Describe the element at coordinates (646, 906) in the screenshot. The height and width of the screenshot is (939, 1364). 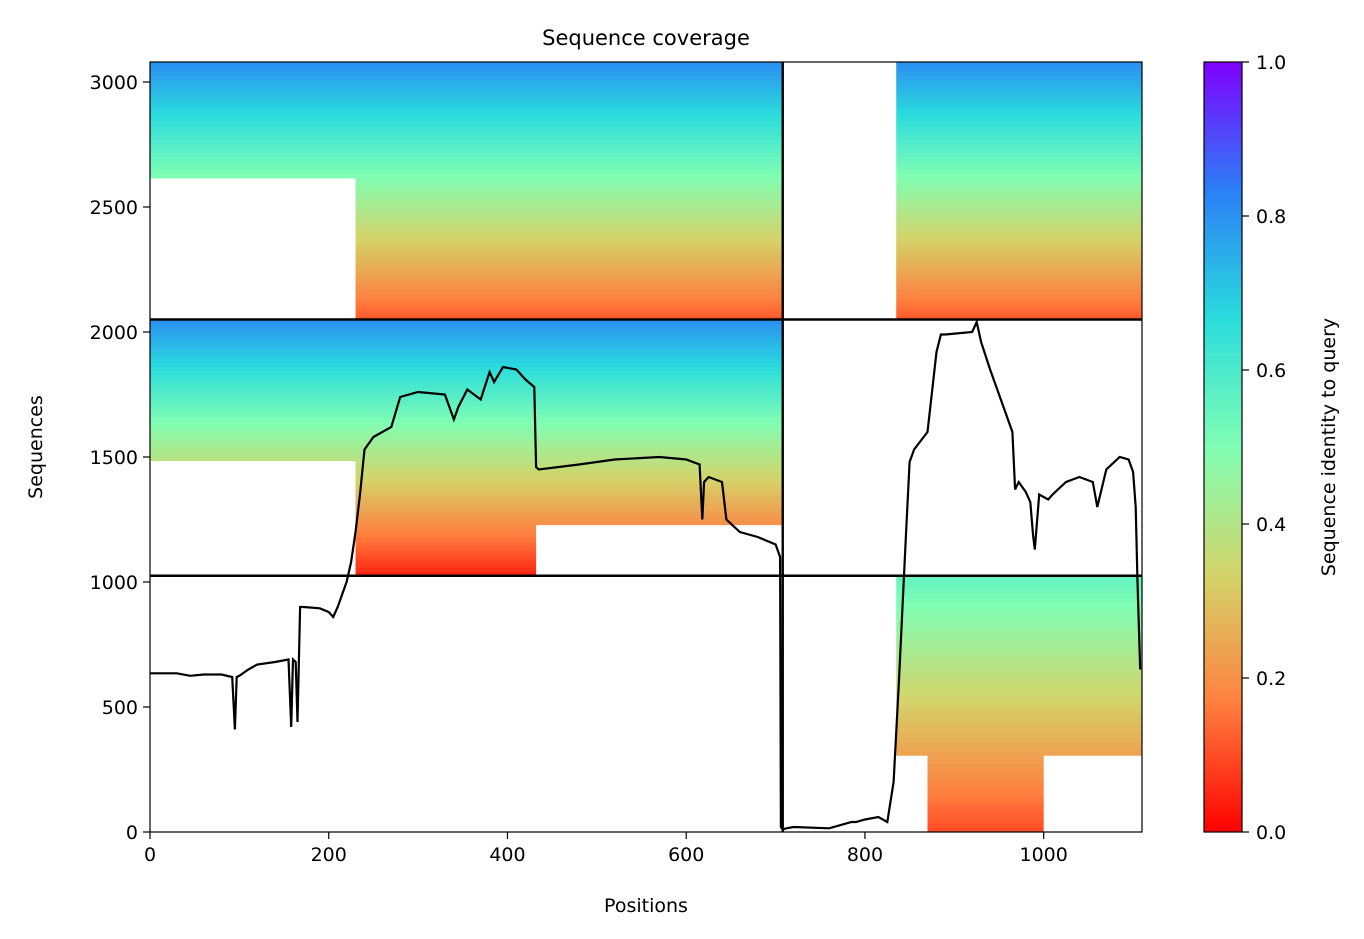
I see `x-axis-label: Positions` at that location.